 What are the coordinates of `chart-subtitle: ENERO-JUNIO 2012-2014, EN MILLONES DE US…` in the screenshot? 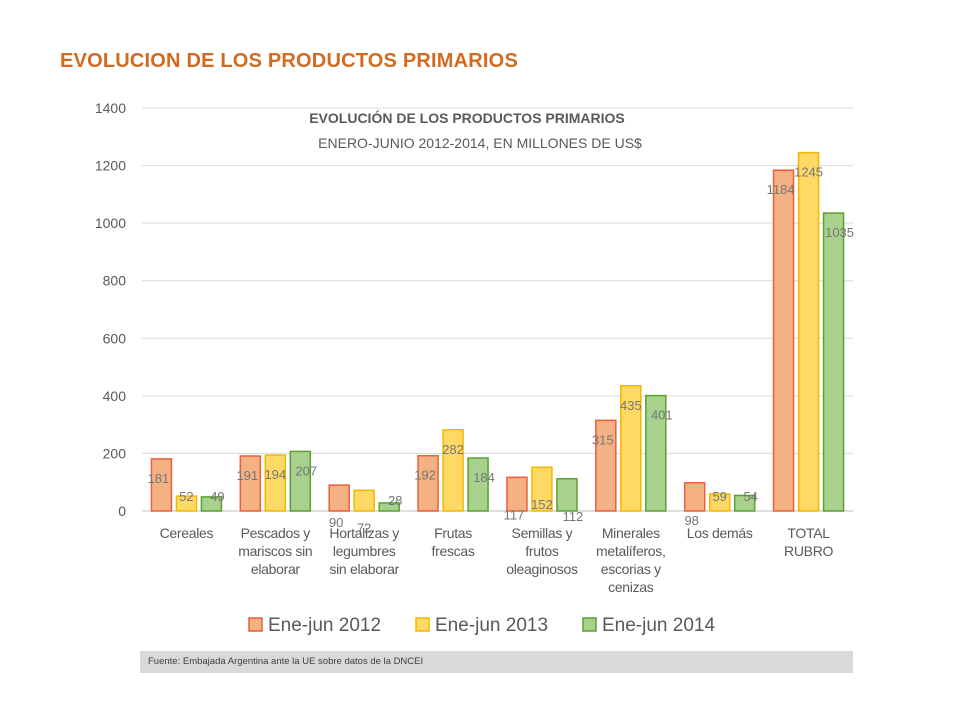 It's located at (480, 143).